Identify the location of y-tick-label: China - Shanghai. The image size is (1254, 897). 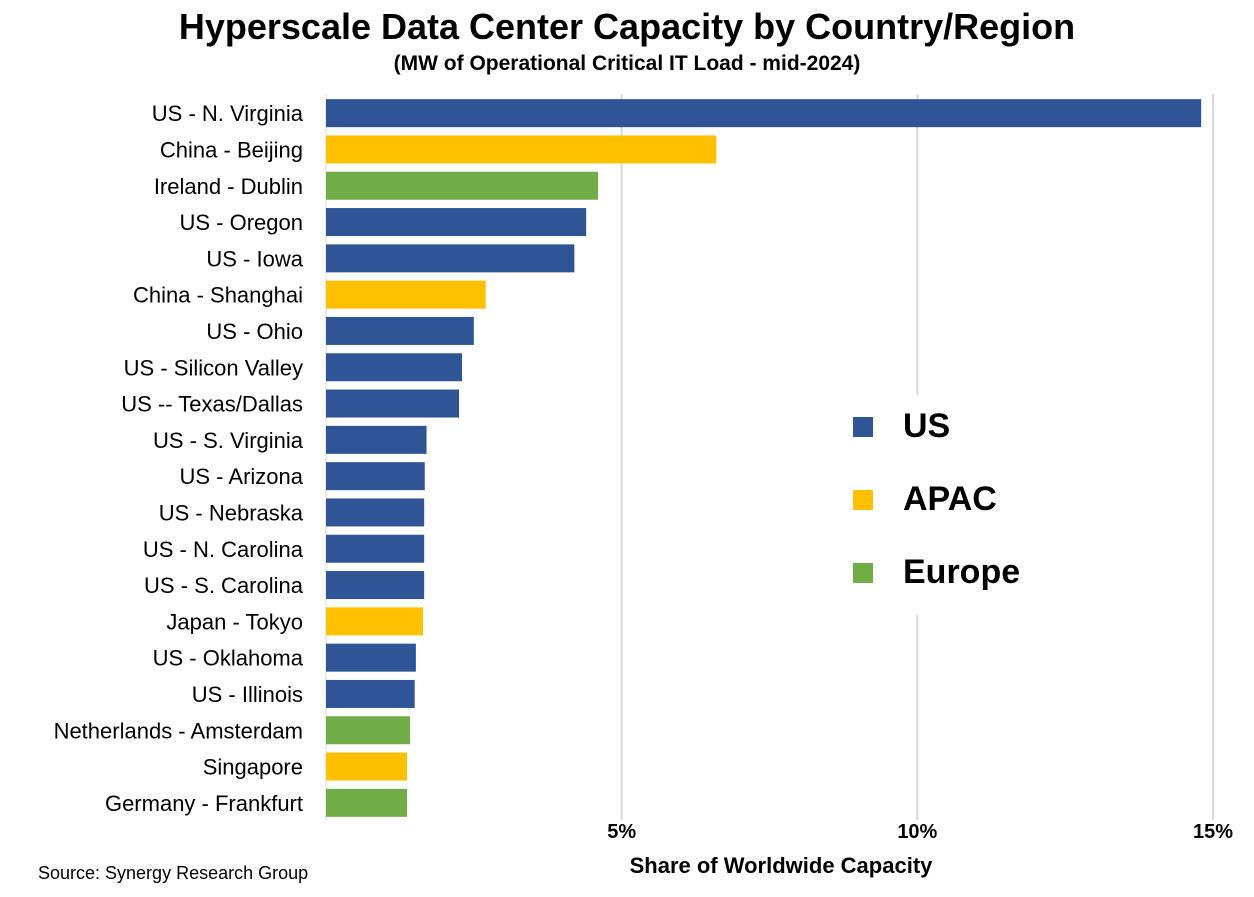
(218, 295).